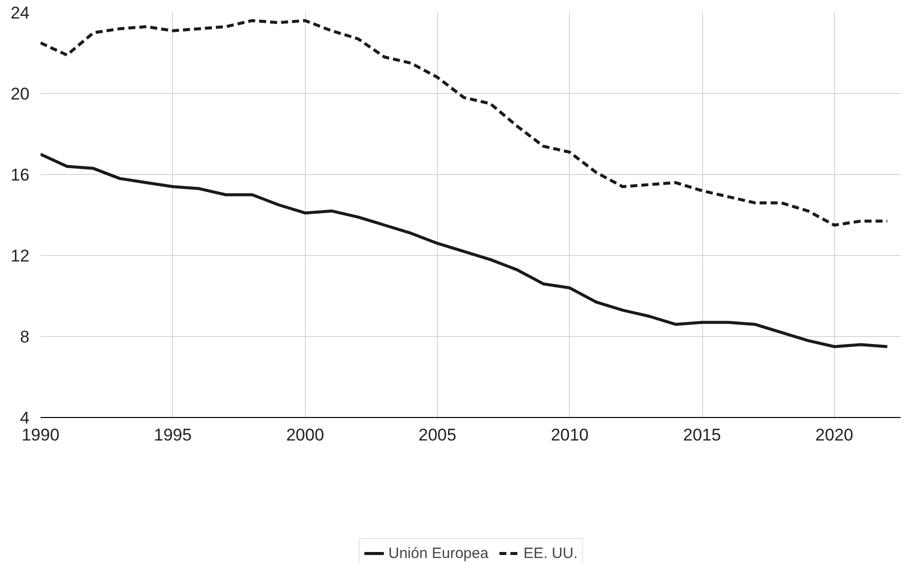  What do you see at coordinates (20, 175) in the screenshot?
I see `y-tick-label: 16` at bounding box center [20, 175].